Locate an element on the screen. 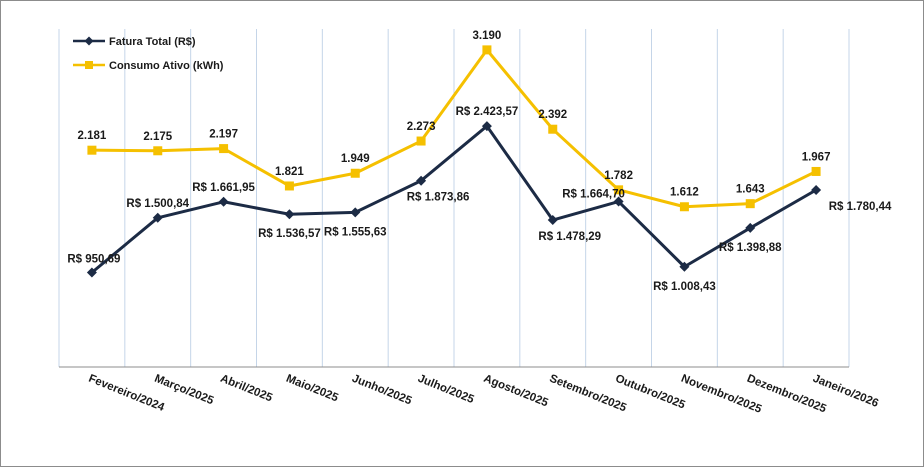  legend-label-fatura: Fatura Total (R$) is located at coordinates (152, 42).